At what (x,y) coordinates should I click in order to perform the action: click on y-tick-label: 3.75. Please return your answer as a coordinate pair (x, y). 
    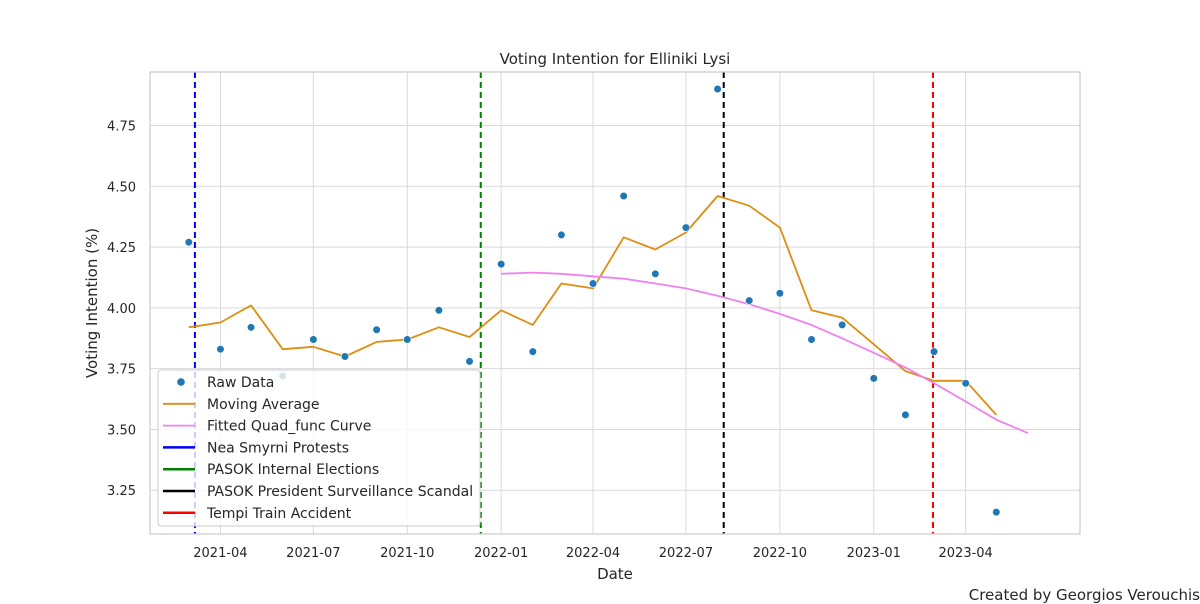
    Looking at the image, I should click on (121, 370).